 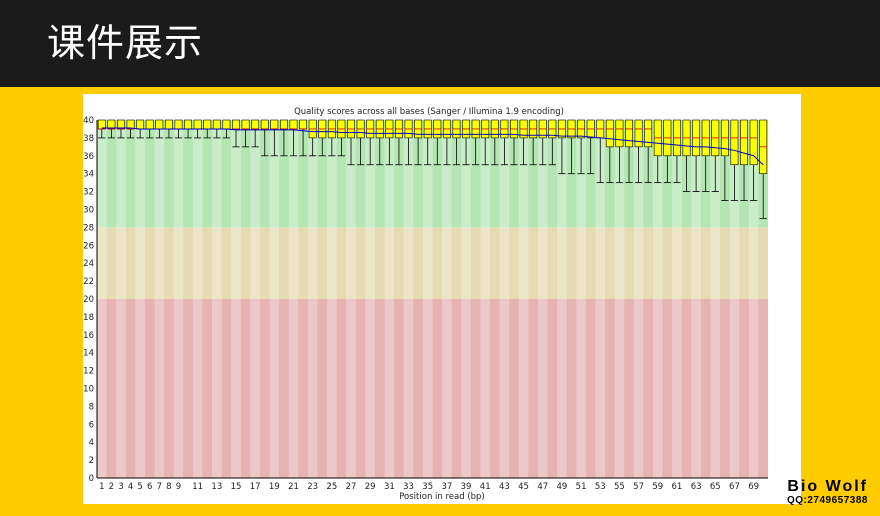 What do you see at coordinates (88, 246) in the screenshot?
I see `y-tick-label: 26` at bounding box center [88, 246].